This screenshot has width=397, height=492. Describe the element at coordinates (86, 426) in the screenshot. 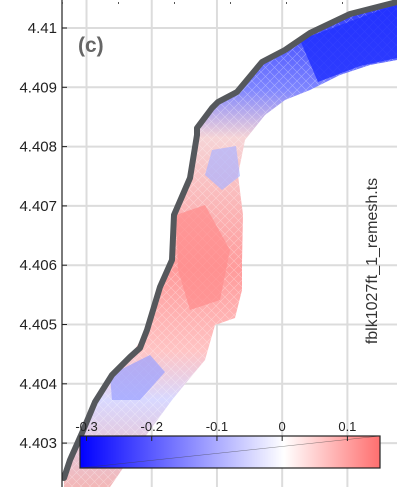

I see `colorbar-tick-label: -0.3` at that location.